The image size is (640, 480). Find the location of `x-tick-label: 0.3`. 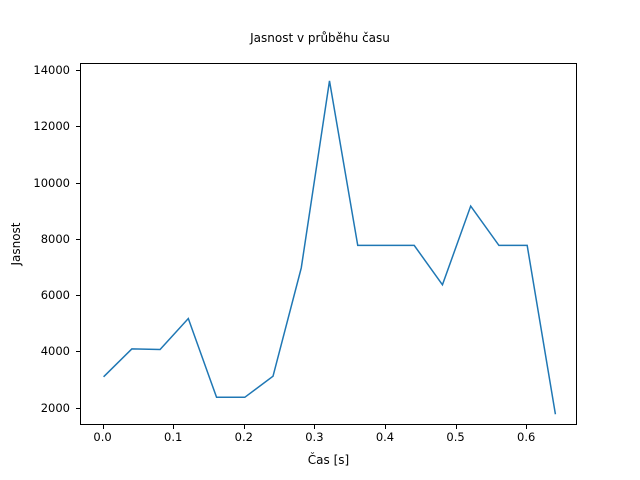

x-tick-label: 0.3 is located at coordinates (314, 437).